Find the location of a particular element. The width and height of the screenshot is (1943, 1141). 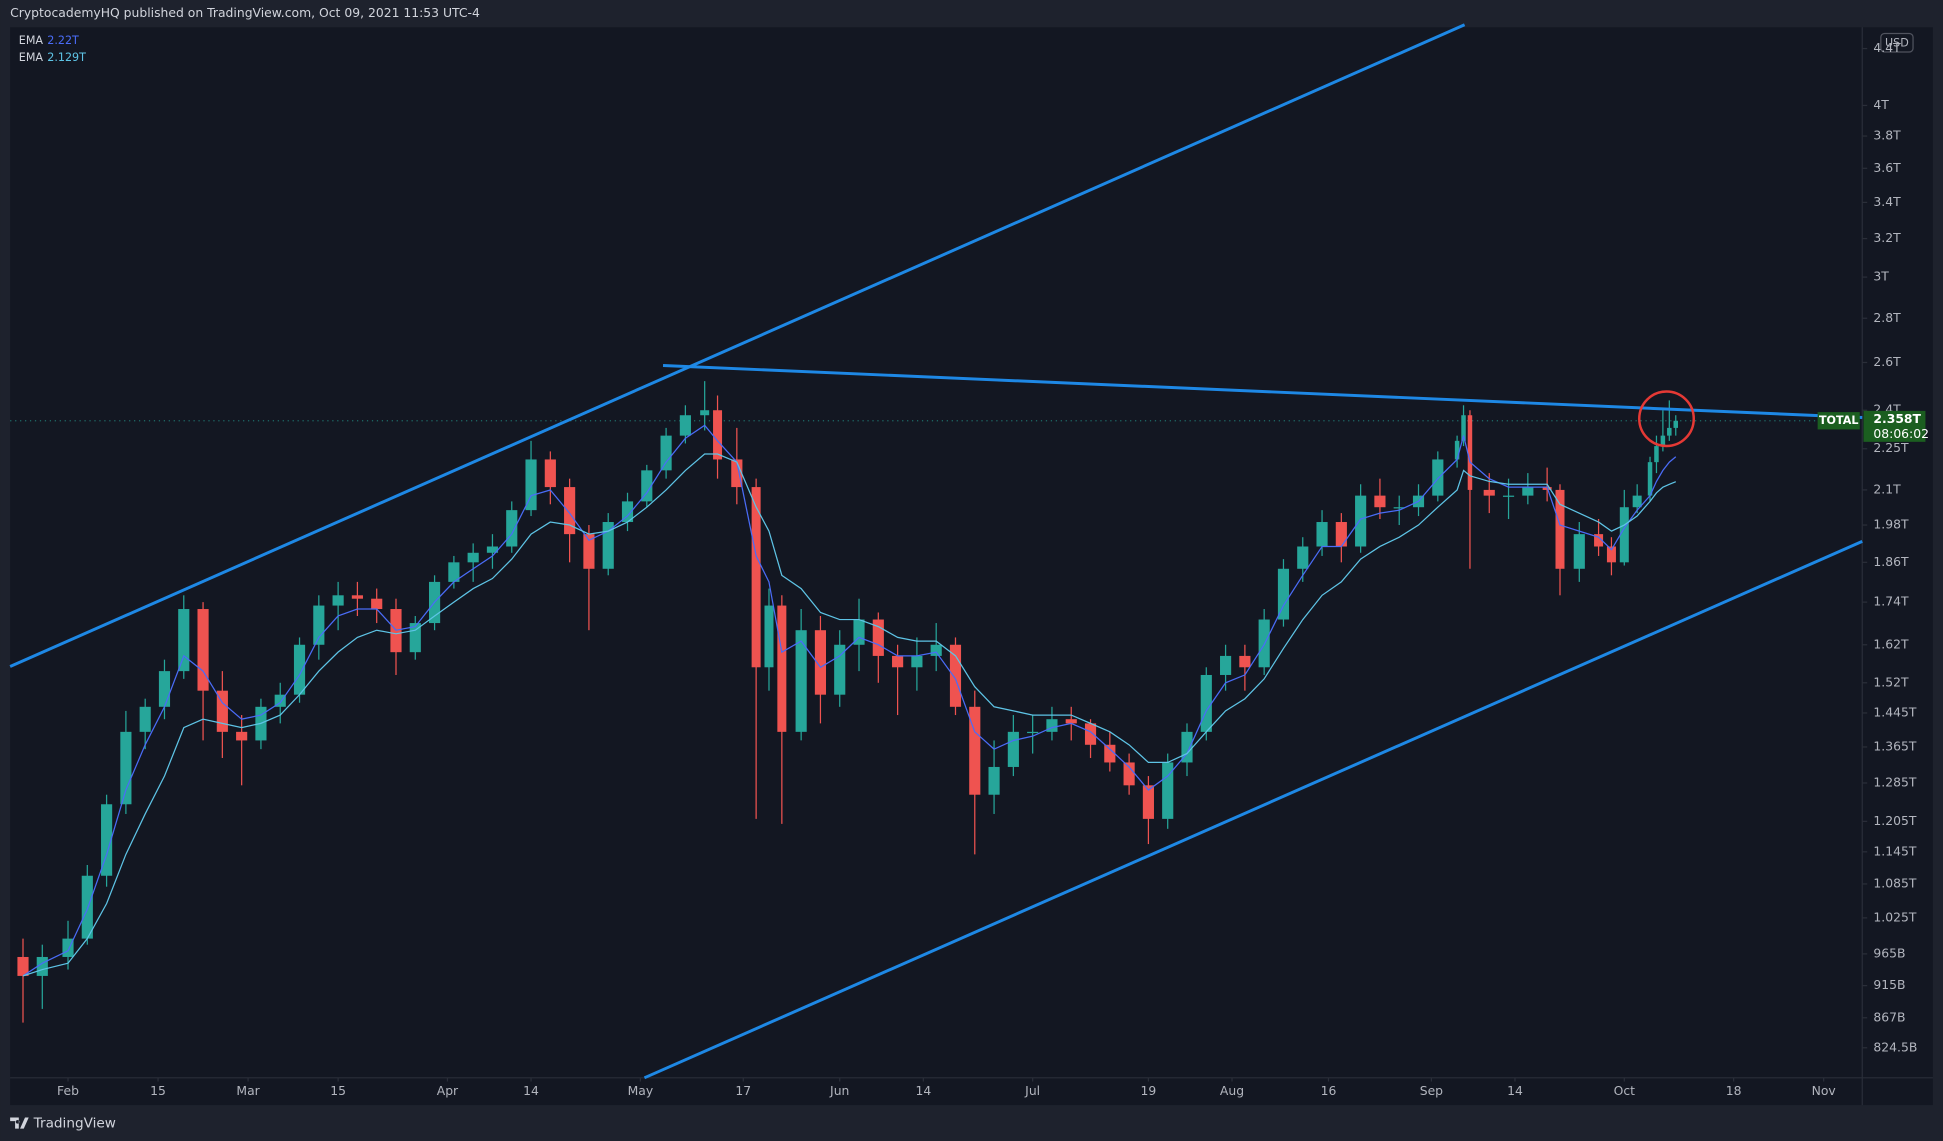

y-tick-label: 1.86T is located at coordinates (1891, 562).